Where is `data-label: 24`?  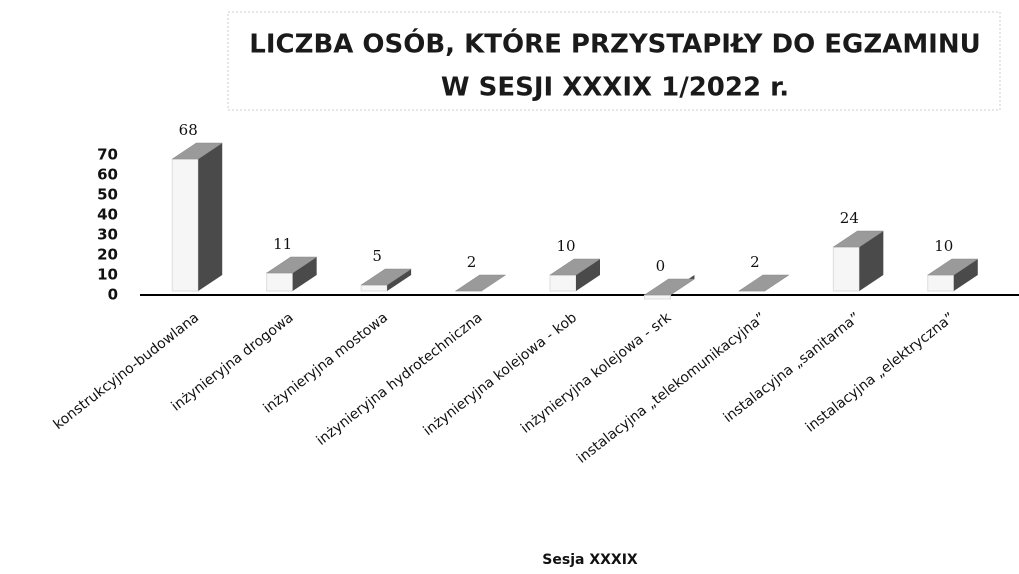
data-label: 24 is located at coordinates (849, 218).